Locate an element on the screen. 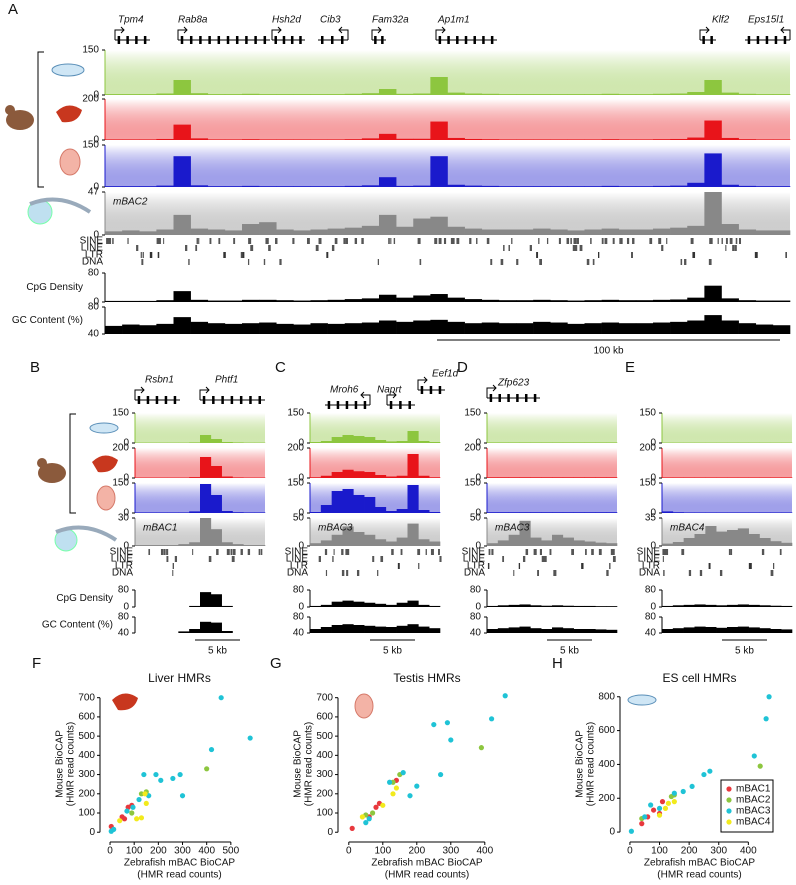 The height and width of the screenshot is (885, 796). gene-name: Fam32a is located at coordinates (390, 20).